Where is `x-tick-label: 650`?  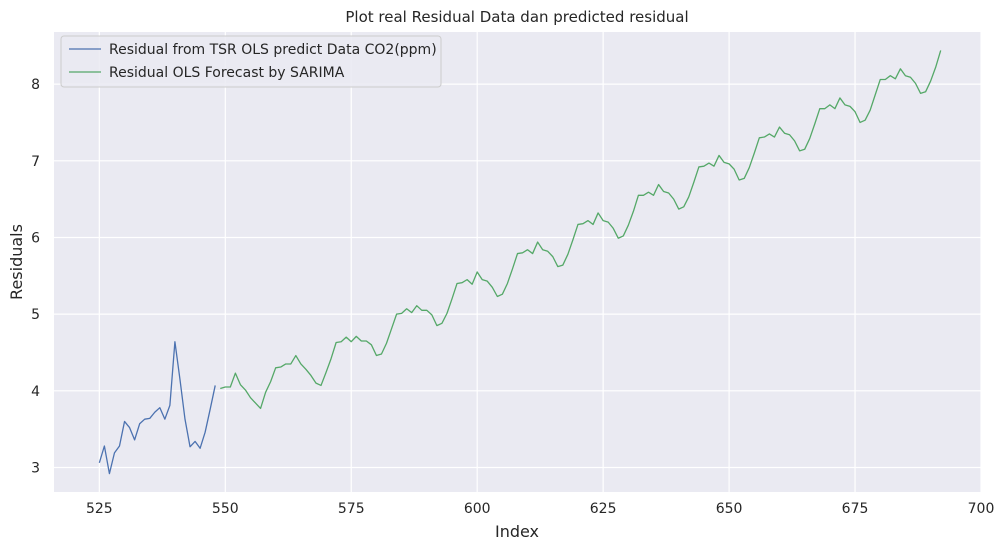 x-tick-label: 650 is located at coordinates (729, 509).